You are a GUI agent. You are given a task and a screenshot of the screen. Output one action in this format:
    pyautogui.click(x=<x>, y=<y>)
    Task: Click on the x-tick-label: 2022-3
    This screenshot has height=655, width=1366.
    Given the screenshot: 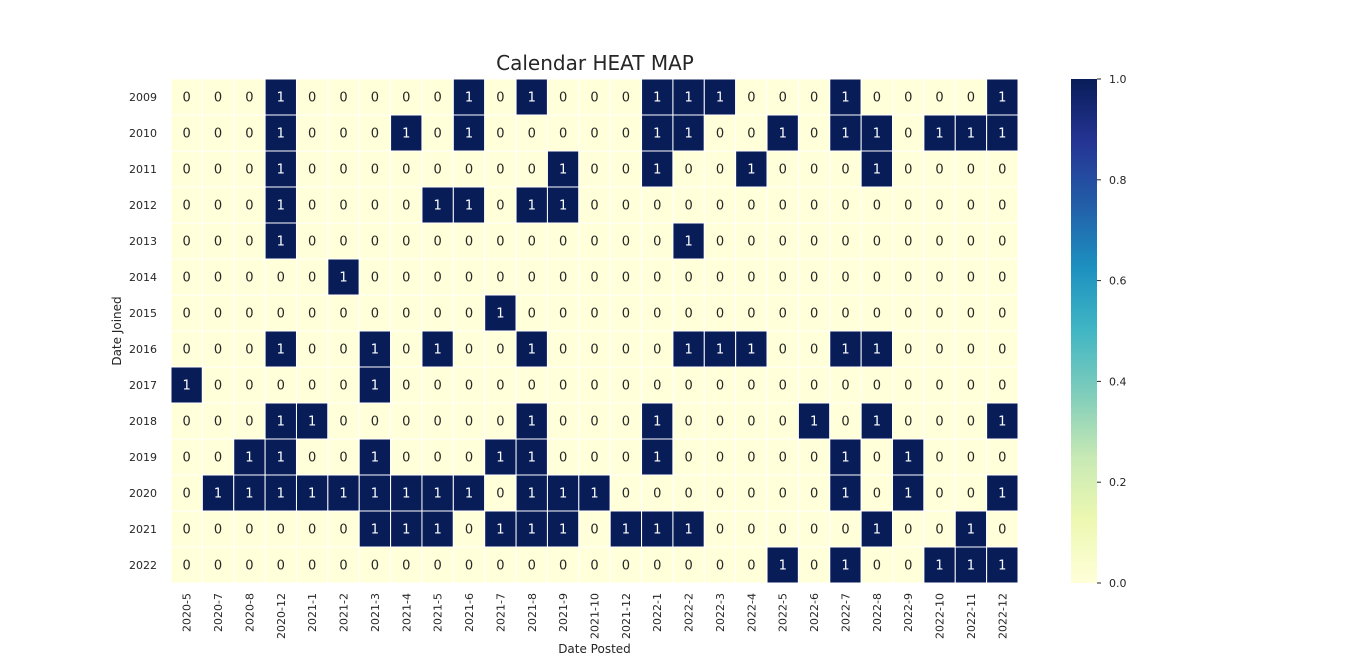 What is the action you would take?
    pyautogui.click(x=720, y=612)
    